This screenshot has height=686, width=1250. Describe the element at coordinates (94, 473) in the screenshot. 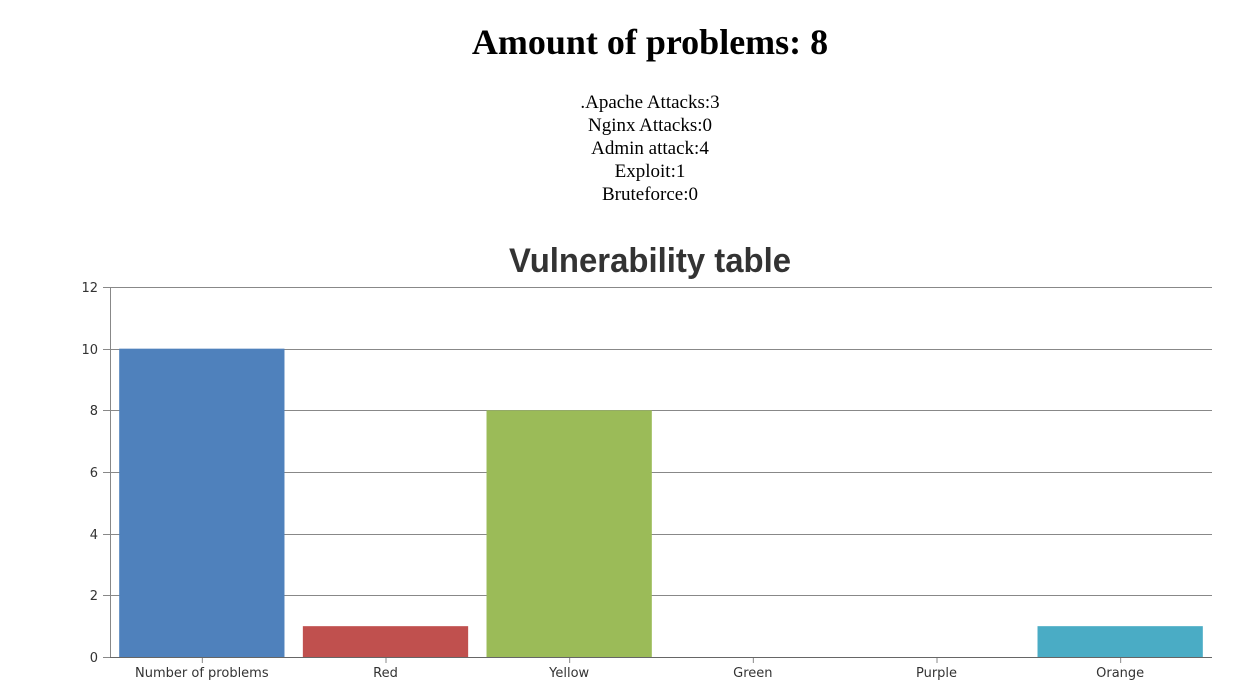

I see `y-tick-label: 6` at that location.